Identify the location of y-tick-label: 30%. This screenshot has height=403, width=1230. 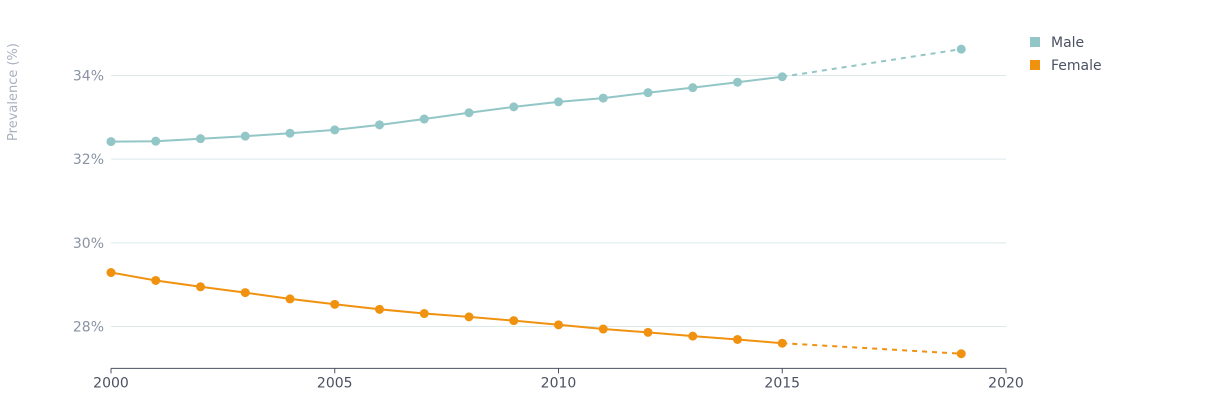
(88, 244).